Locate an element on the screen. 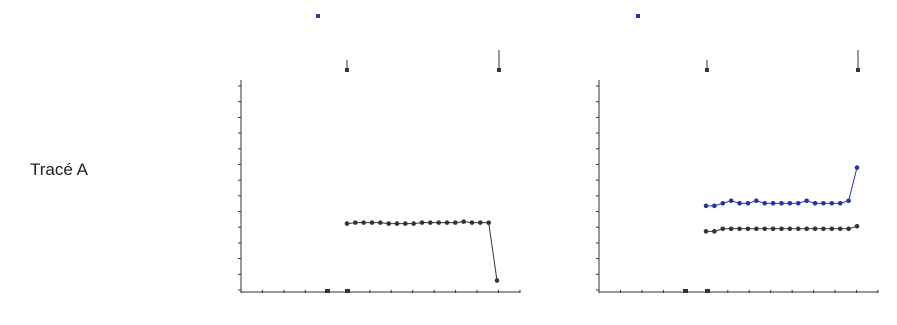 The width and height of the screenshot is (897, 325). baseline-markers-left is located at coordinates (337, 291).